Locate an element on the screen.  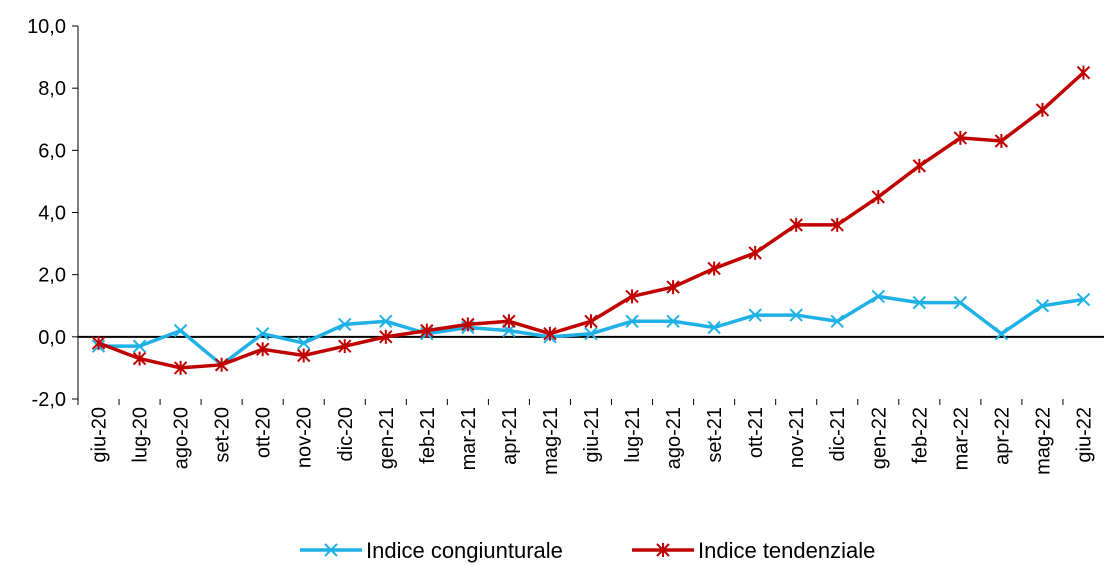
x-tick-label: nov-20 is located at coordinates (305, 437).